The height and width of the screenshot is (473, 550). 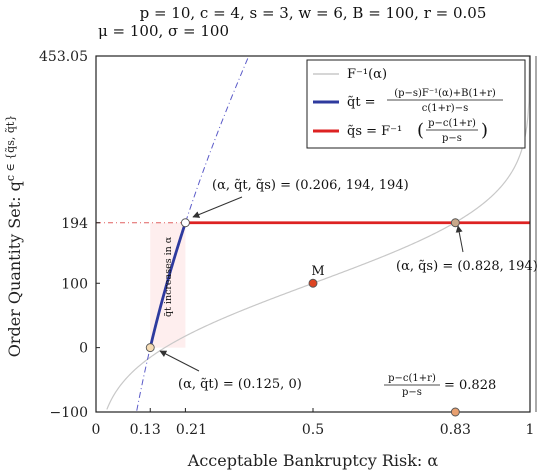 What do you see at coordinates (445, 93) in the screenshot?
I see `legend-label-qt-num: (p−s)F⁻¹(α)+B(1+r)` at bounding box center [445, 93].